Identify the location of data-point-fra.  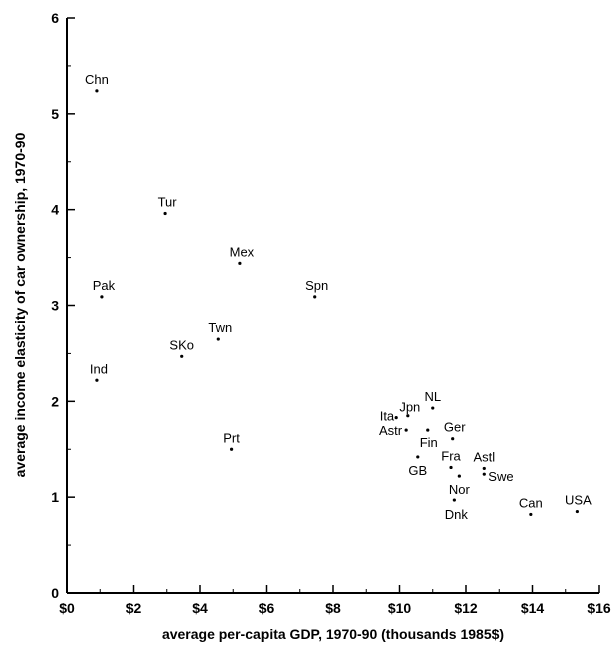
(451, 467).